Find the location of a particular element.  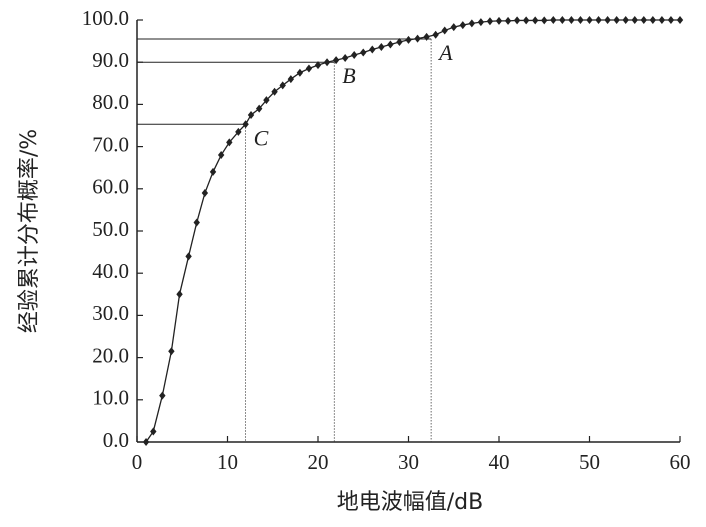

y-tick-label: 70.0 is located at coordinates (110, 144).